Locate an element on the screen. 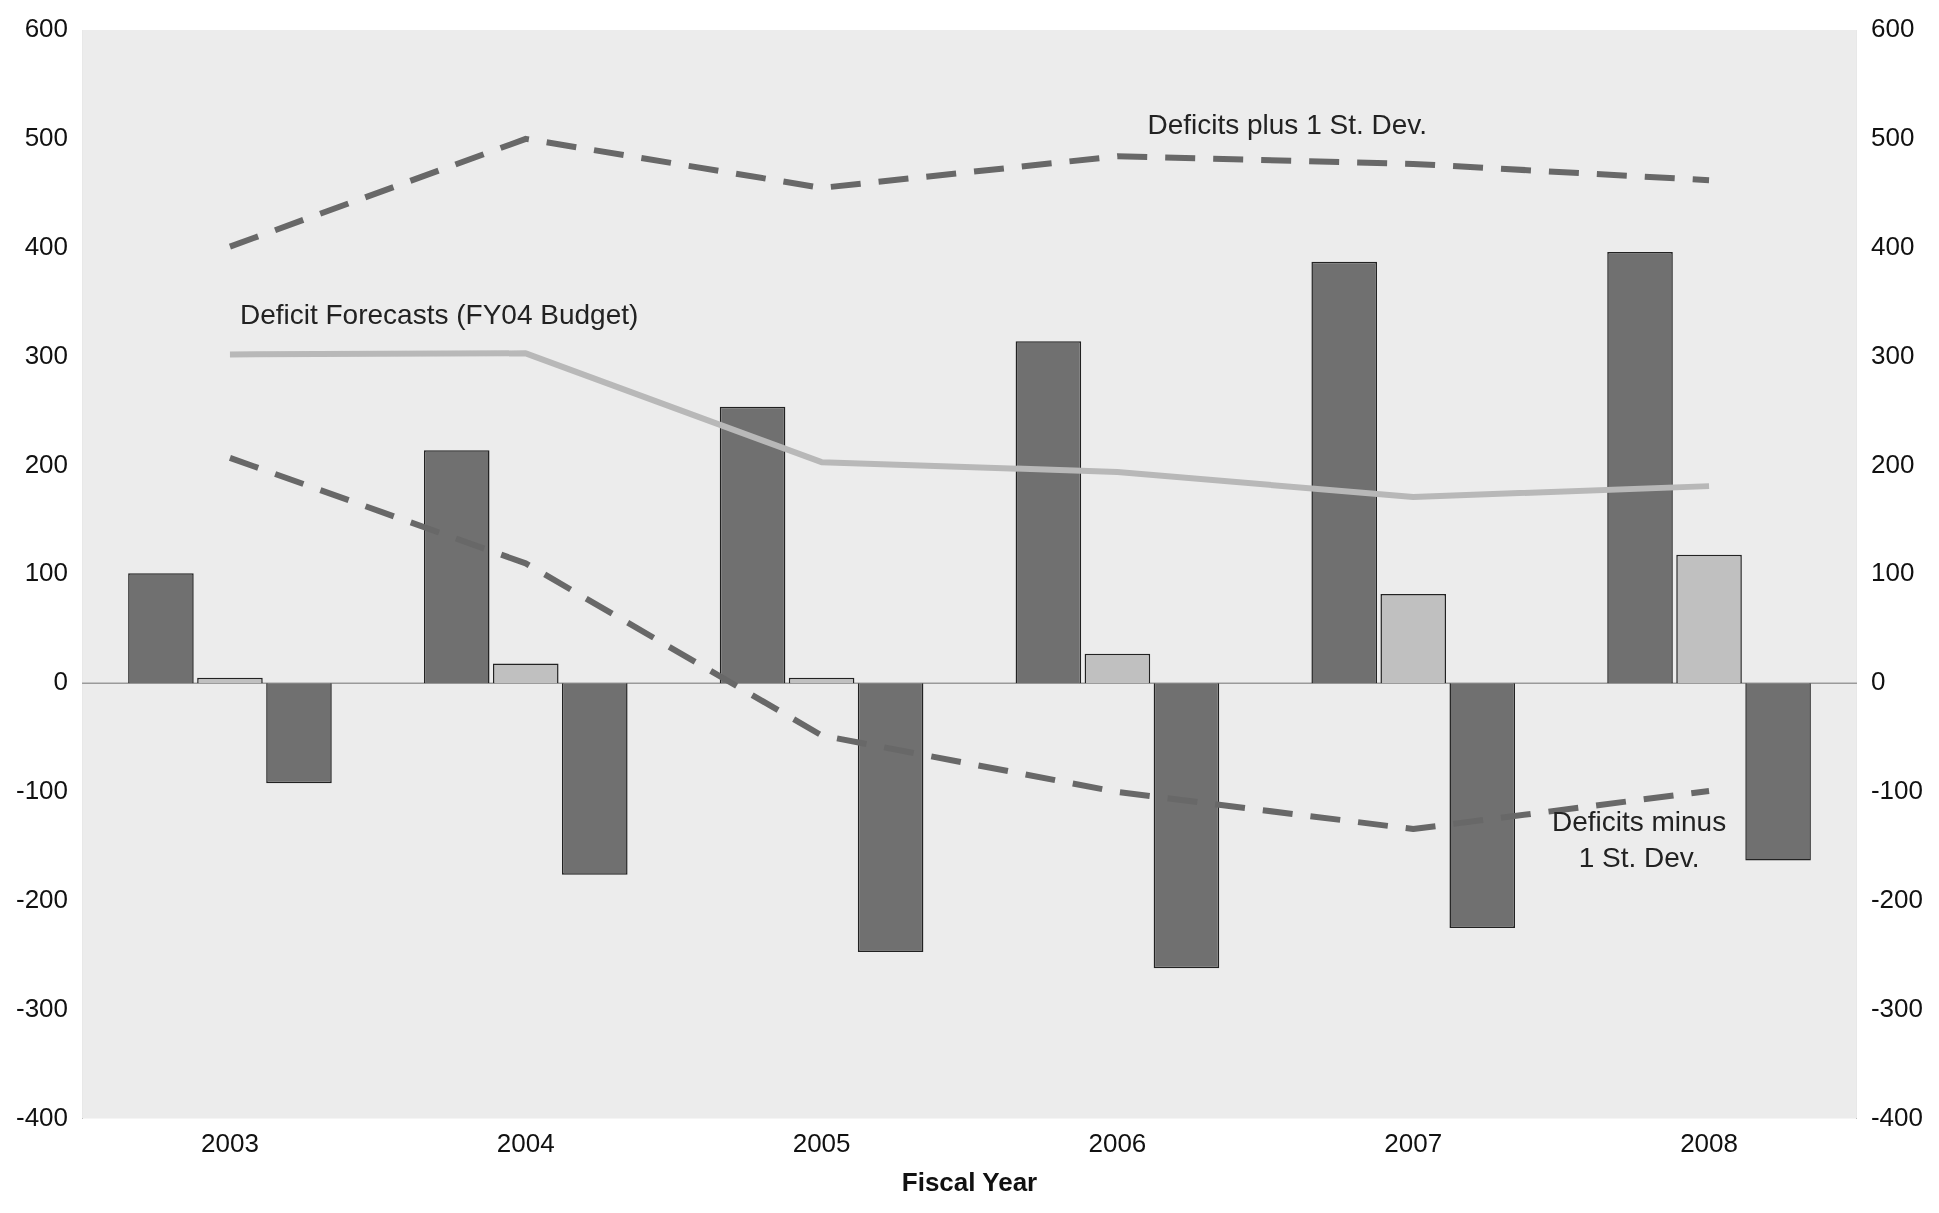 This screenshot has width=1939, height=1213. series-label: Deficits minus 1 St. Dev. is located at coordinates (1639, 839).